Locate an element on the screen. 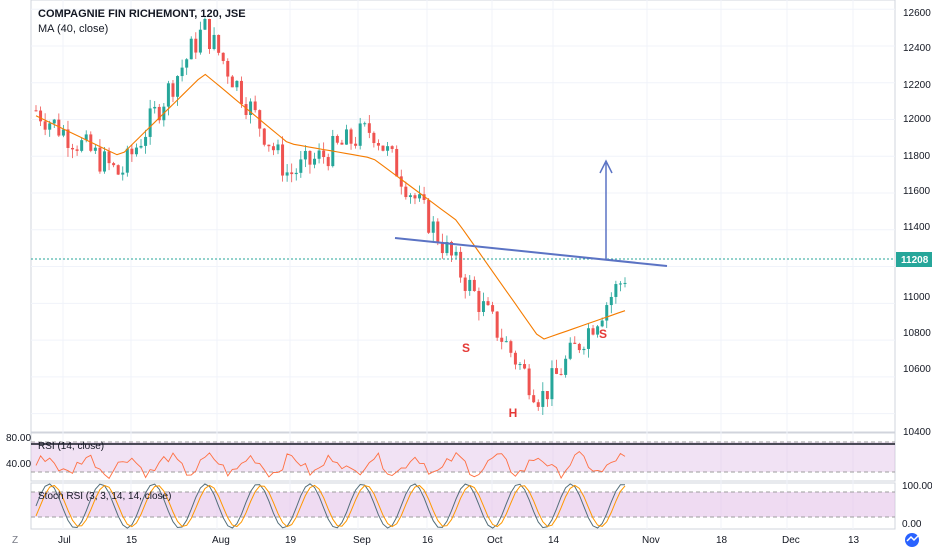 This screenshot has width=932, height=550. stoch-d-line is located at coordinates (330, 506).